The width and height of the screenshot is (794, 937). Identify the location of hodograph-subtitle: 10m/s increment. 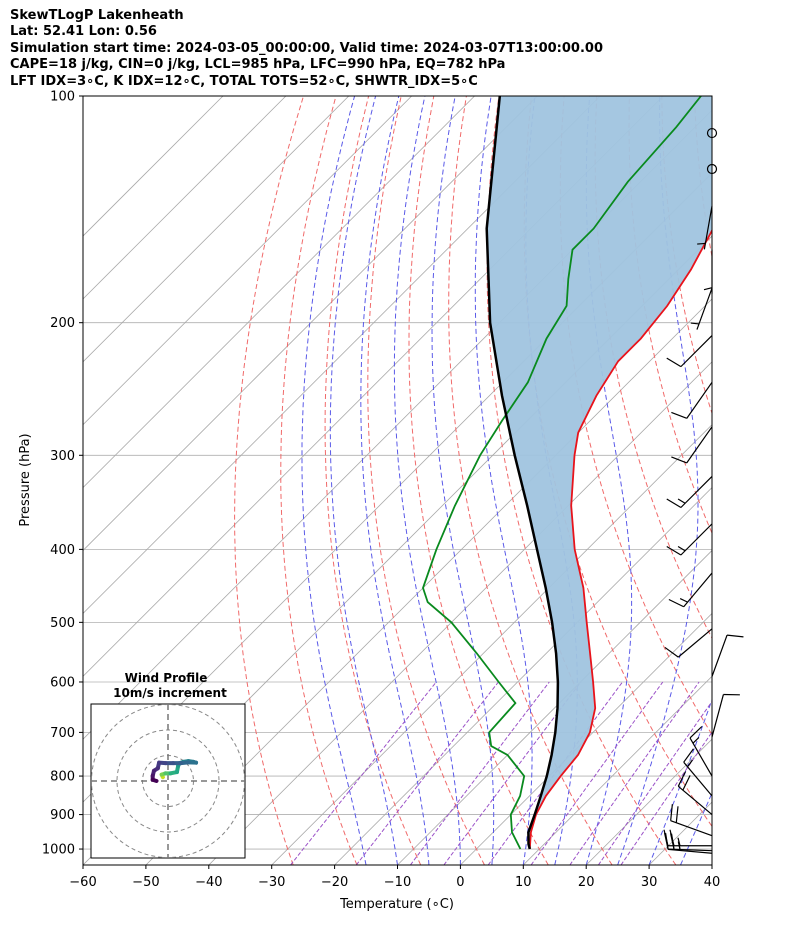
(170, 693).